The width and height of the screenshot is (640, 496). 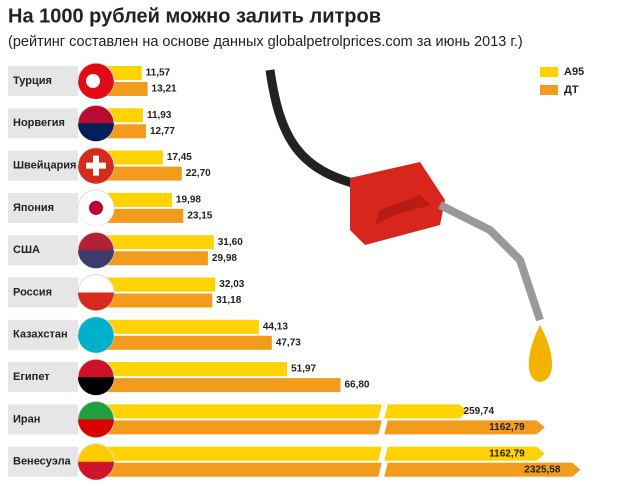 What do you see at coordinates (303, 369) in the screenshot?
I see `value-label: 51,97` at bounding box center [303, 369].